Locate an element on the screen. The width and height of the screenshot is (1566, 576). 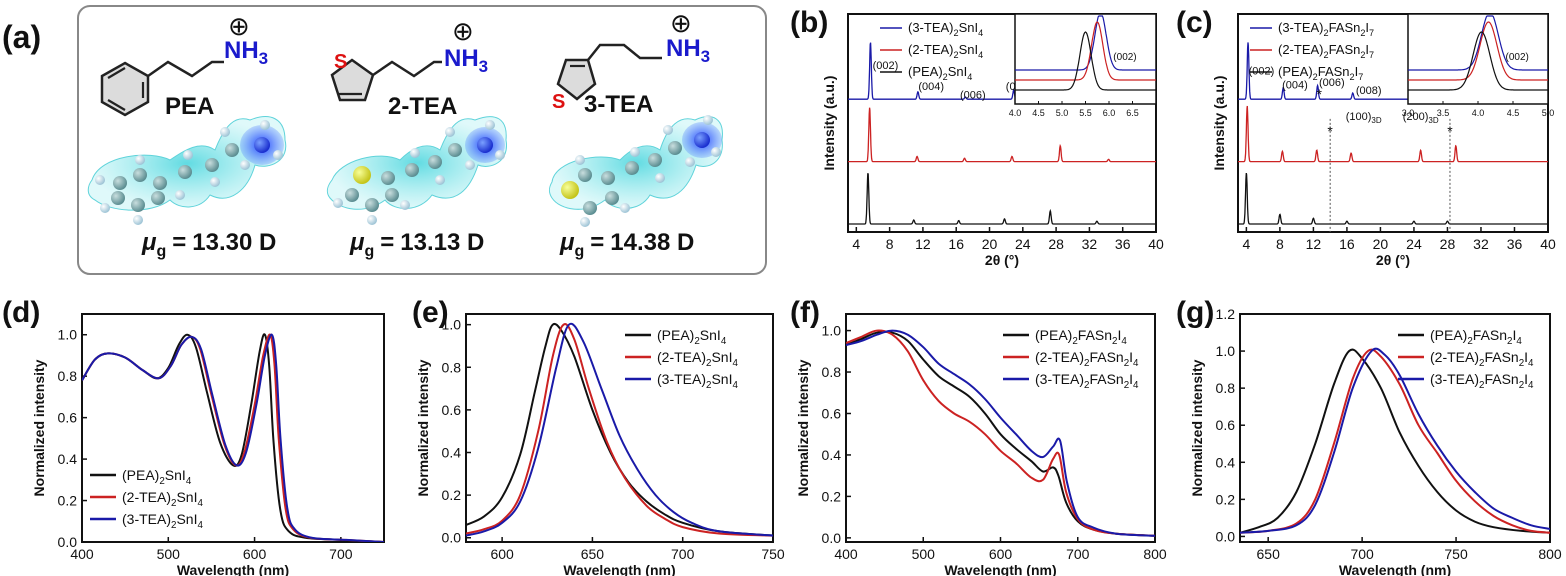
x-tick-label: 36 is located at coordinates (1123, 244).